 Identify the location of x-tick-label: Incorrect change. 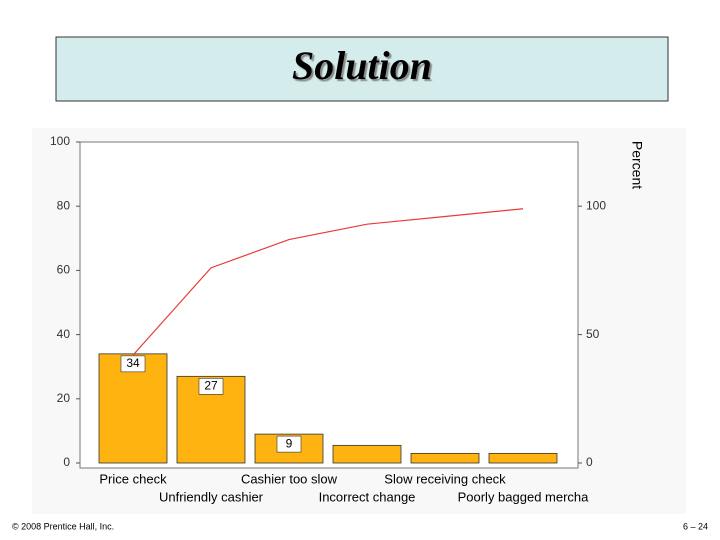
(367, 496).